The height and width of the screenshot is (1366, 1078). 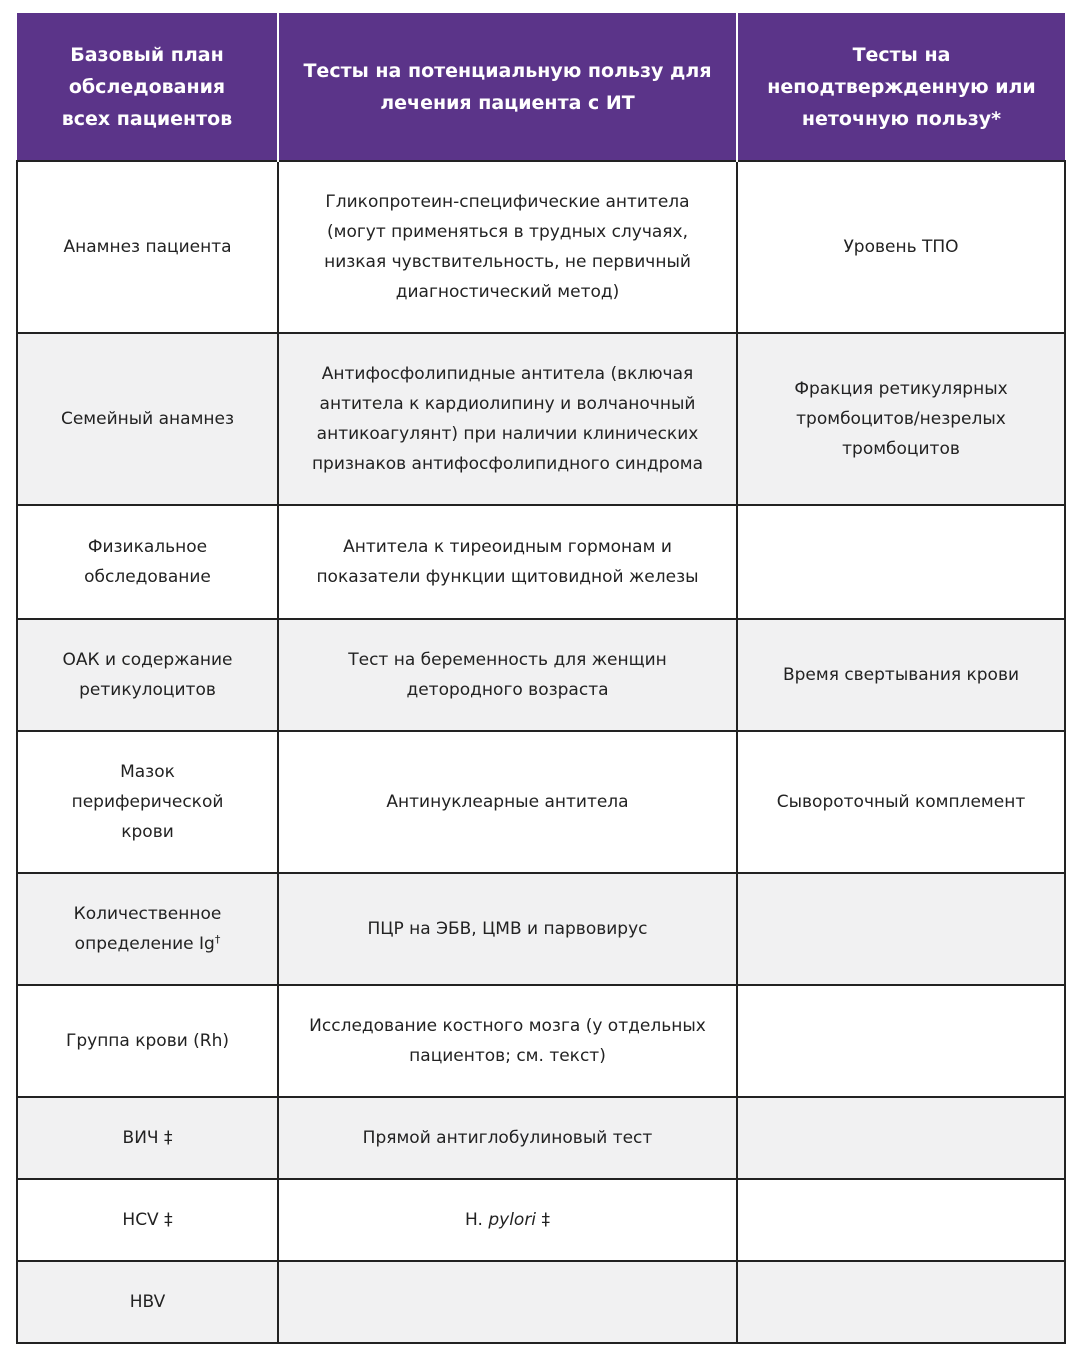 I want to click on table-row: HBV, so click(x=541, y=1302).